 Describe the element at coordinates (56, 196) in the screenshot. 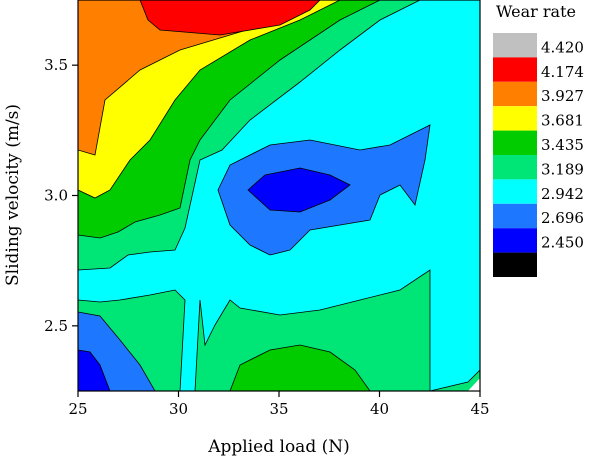

I see `y-tick-label: 3.0` at that location.